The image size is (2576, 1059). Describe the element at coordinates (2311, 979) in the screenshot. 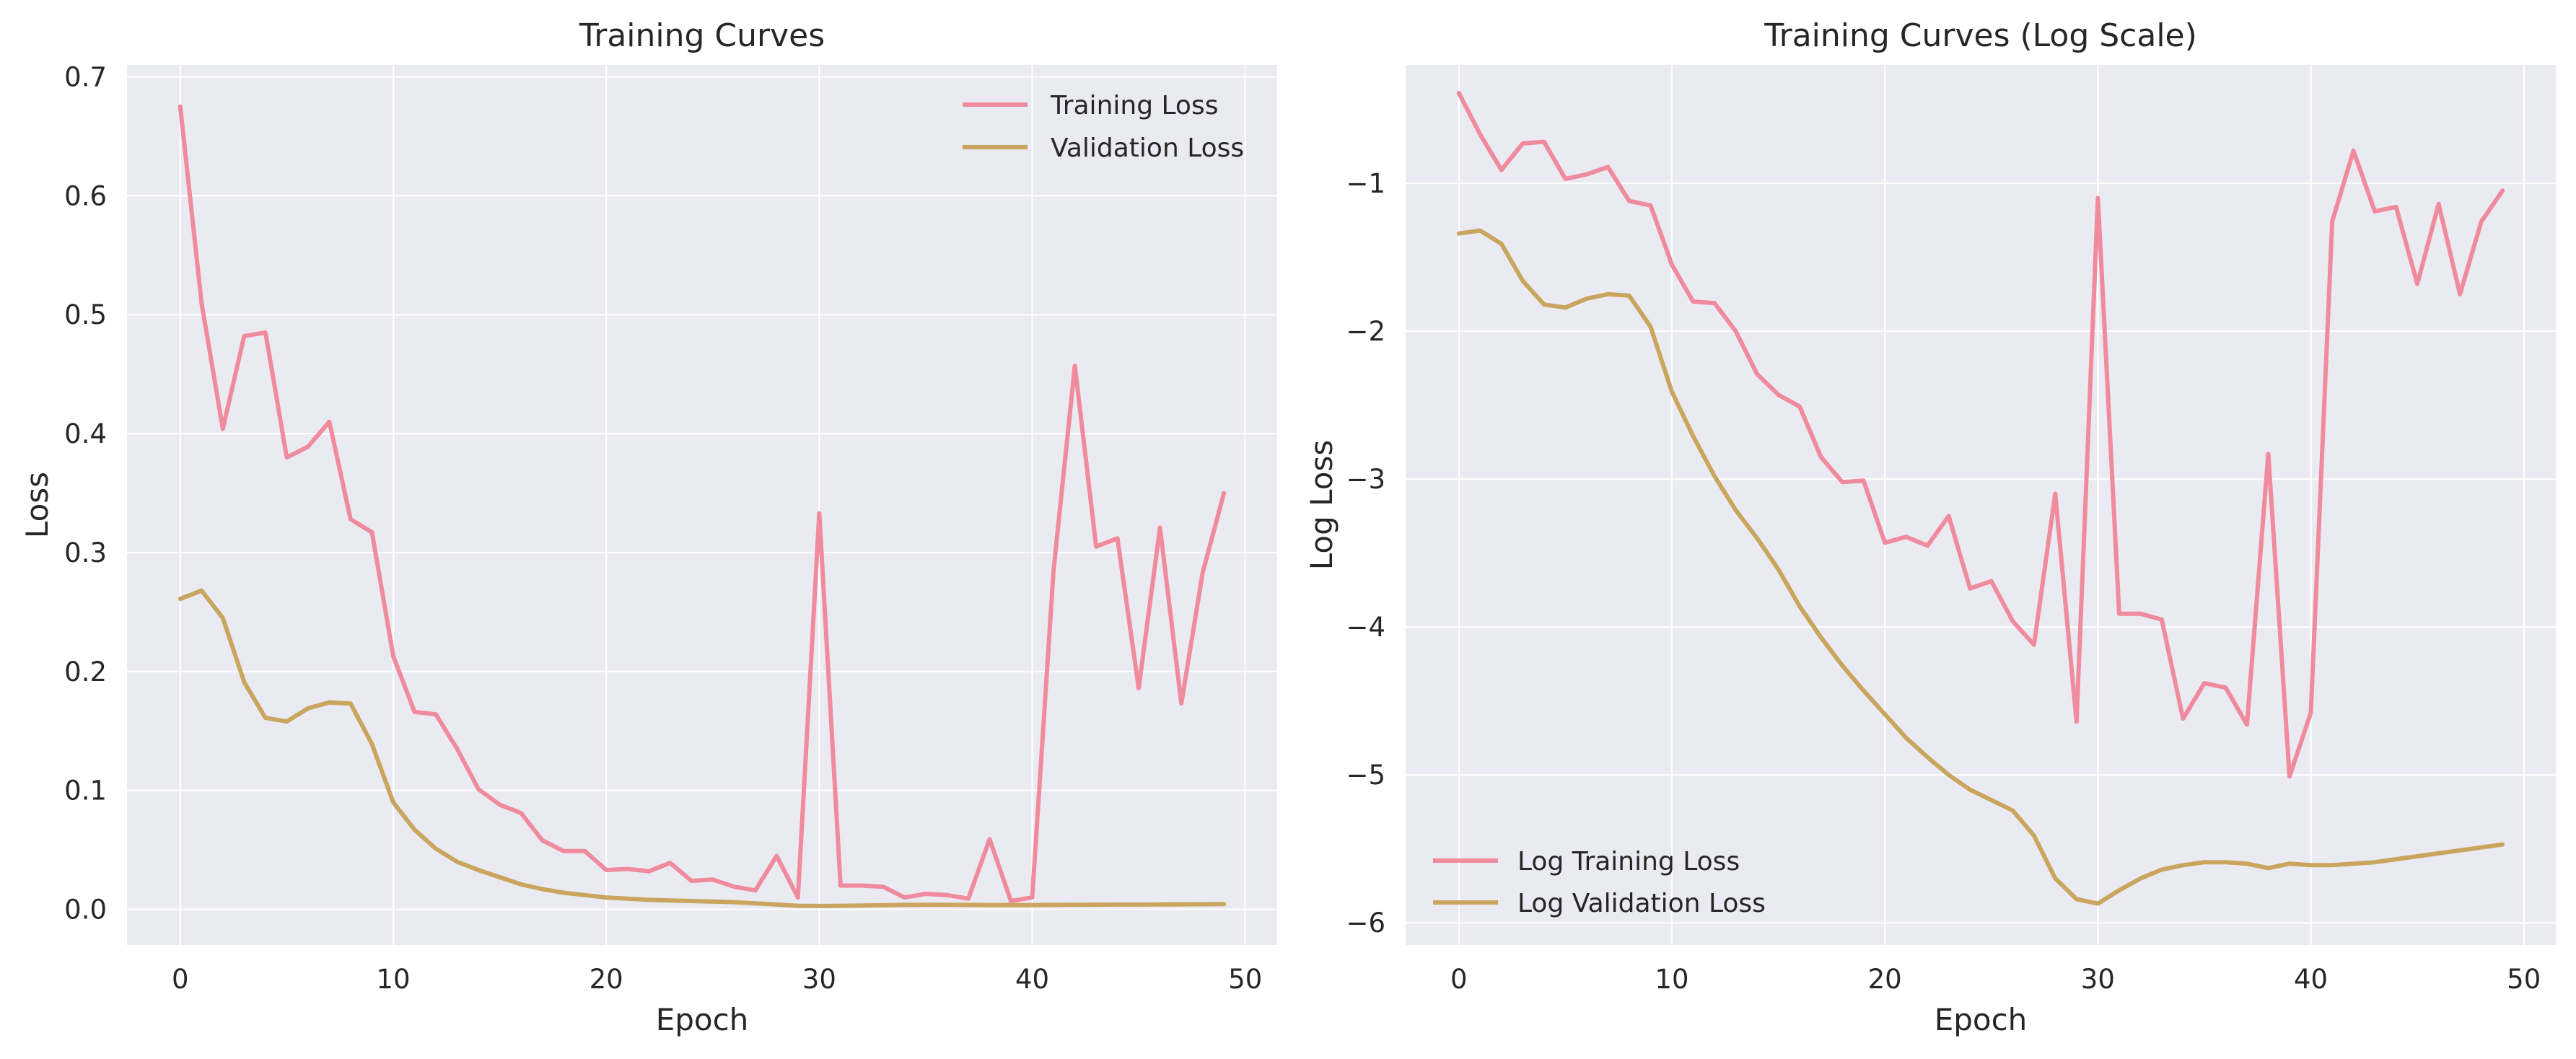

I see `log-loss-x-tick-label: 40` at that location.